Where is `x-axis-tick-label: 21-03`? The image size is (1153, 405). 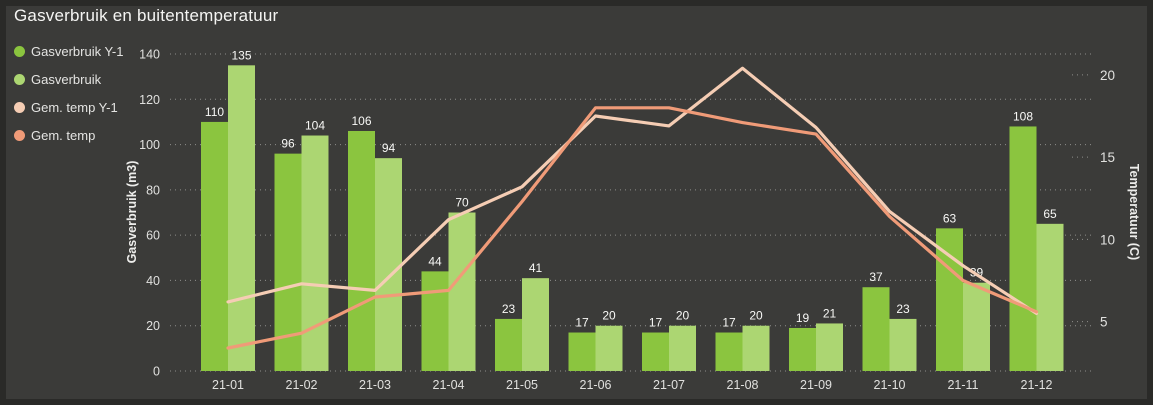 x-axis-tick-label: 21-03 is located at coordinates (375, 385).